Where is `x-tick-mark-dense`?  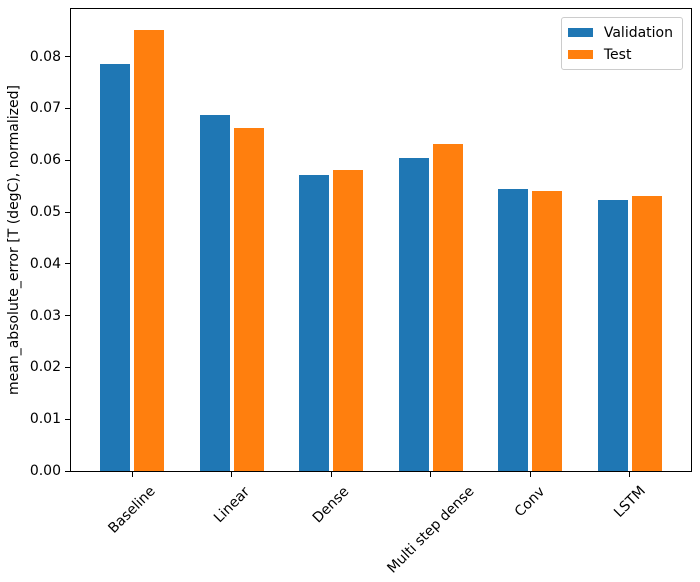 x-tick-mark-dense is located at coordinates (331, 474).